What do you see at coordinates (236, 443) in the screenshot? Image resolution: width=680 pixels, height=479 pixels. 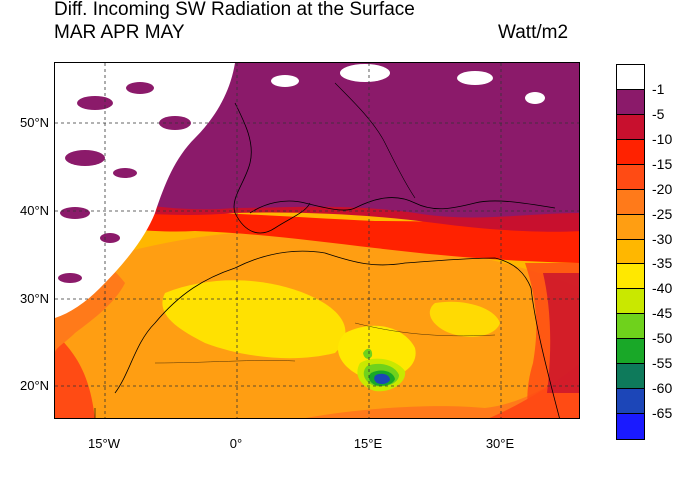 I see `lon-label: 0°` at bounding box center [236, 443].